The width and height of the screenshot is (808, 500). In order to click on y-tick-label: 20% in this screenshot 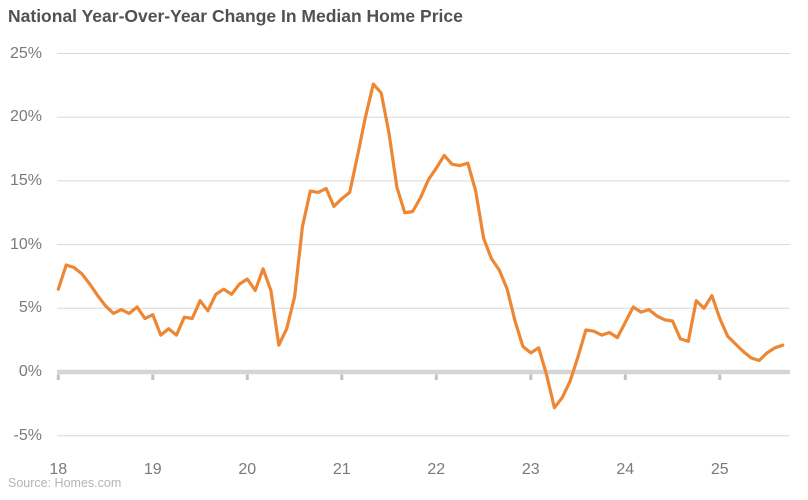, I will do `click(25, 117)`.